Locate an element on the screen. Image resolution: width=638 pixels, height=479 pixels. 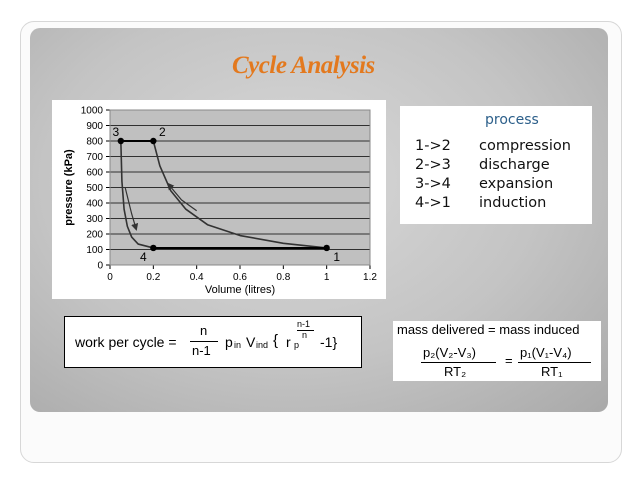
state-point-label: 2 is located at coordinates (162, 132).